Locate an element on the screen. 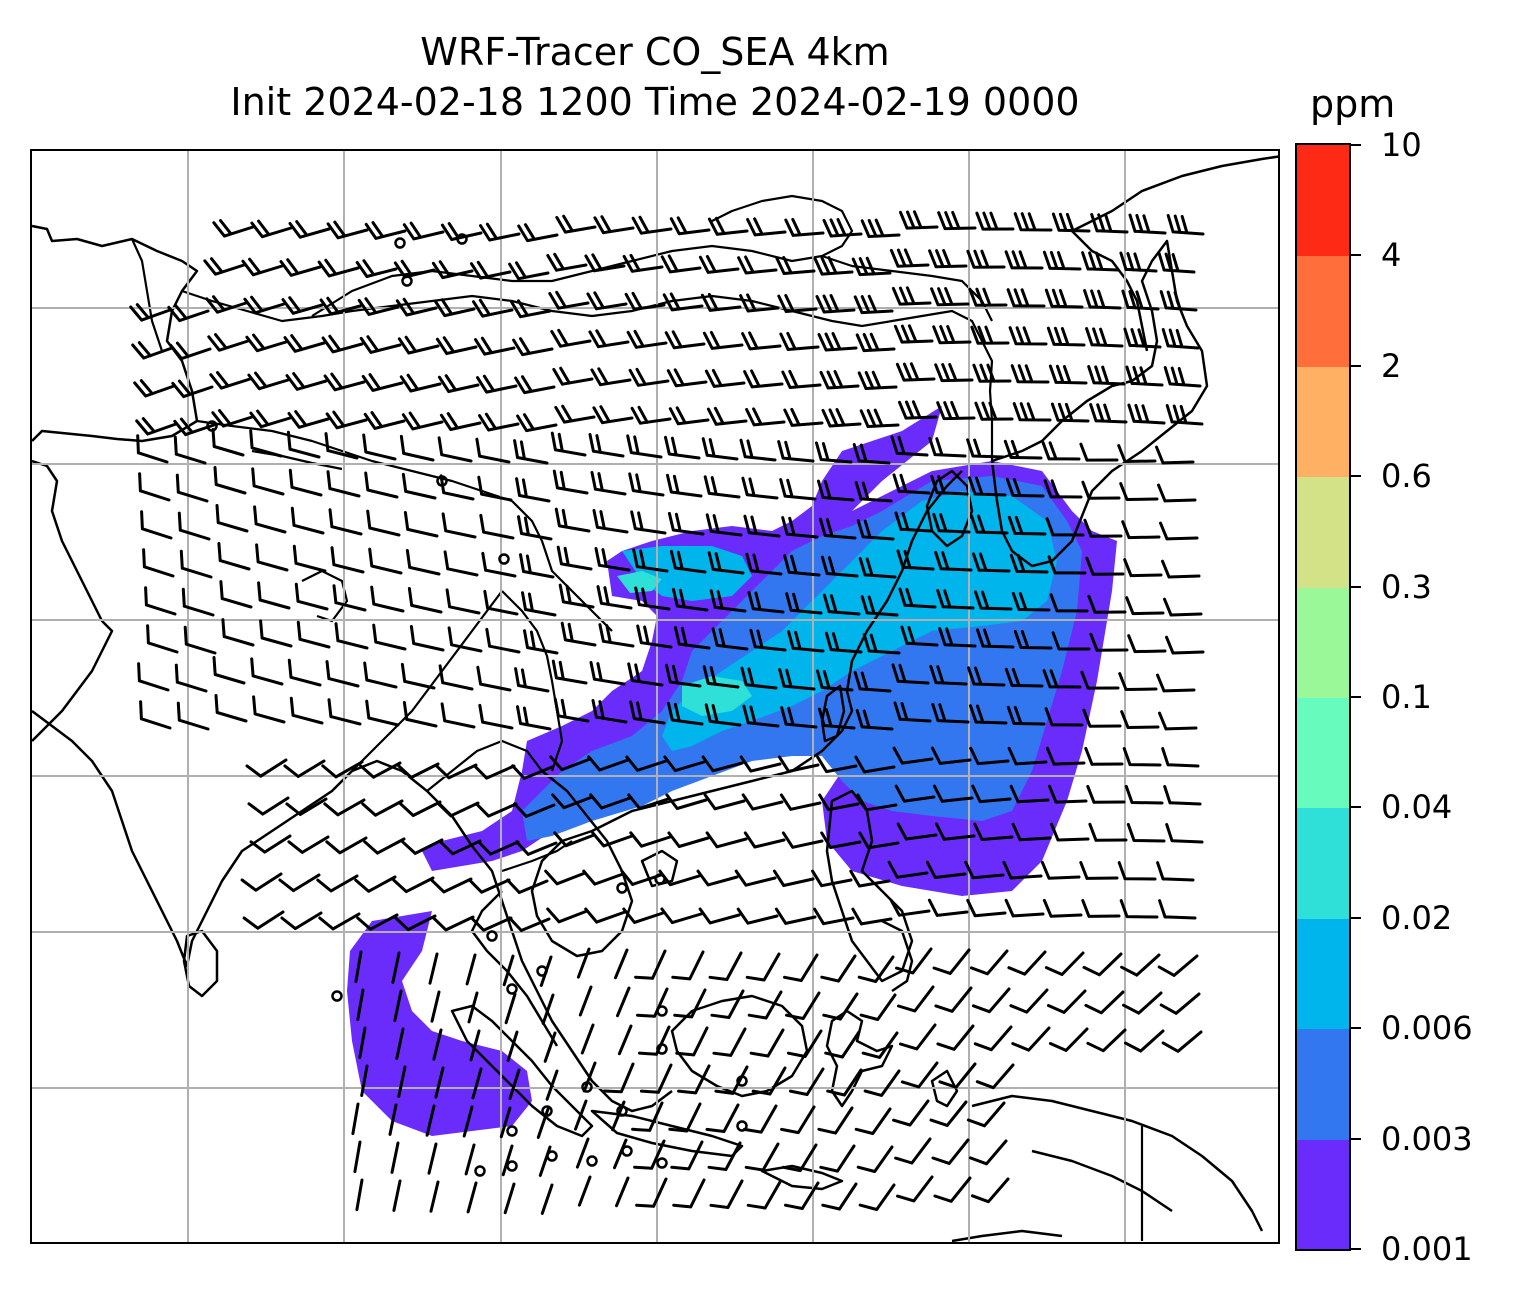 The height and width of the screenshot is (1306, 1528). colorbar-tick-label: 2 is located at coordinates (1391, 365).